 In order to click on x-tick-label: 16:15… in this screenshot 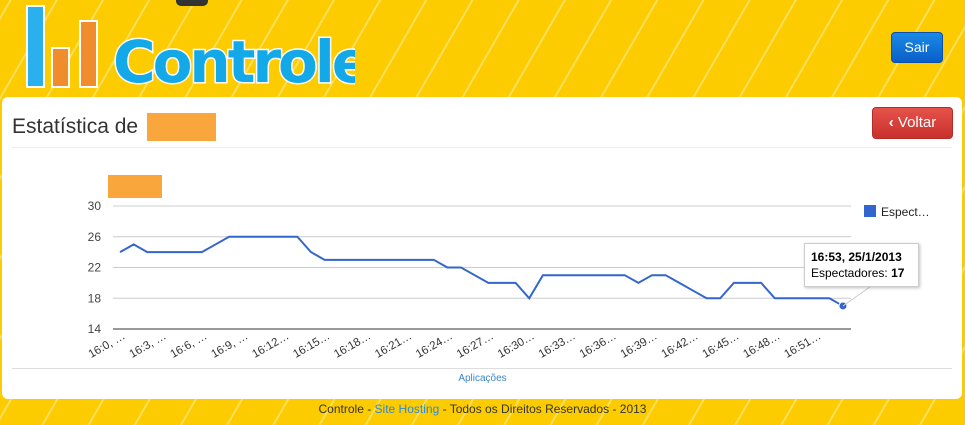, I will do `click(311, 345)`.